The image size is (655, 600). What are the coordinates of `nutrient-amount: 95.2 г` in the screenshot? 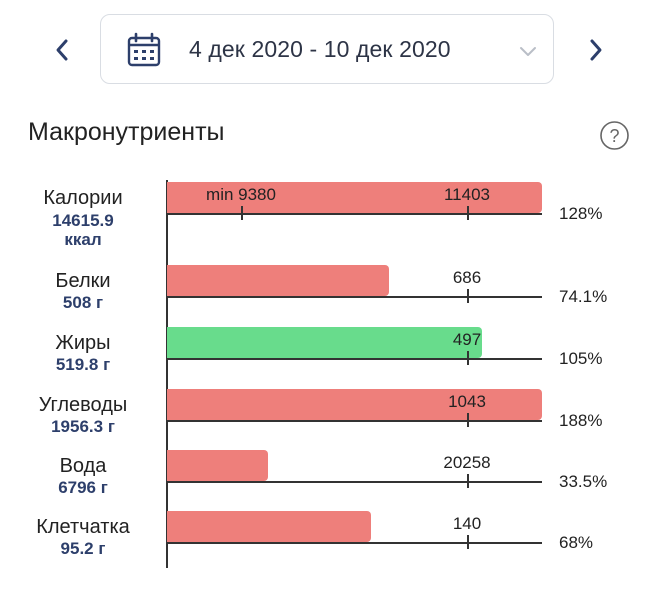 It's located at (83, 548).